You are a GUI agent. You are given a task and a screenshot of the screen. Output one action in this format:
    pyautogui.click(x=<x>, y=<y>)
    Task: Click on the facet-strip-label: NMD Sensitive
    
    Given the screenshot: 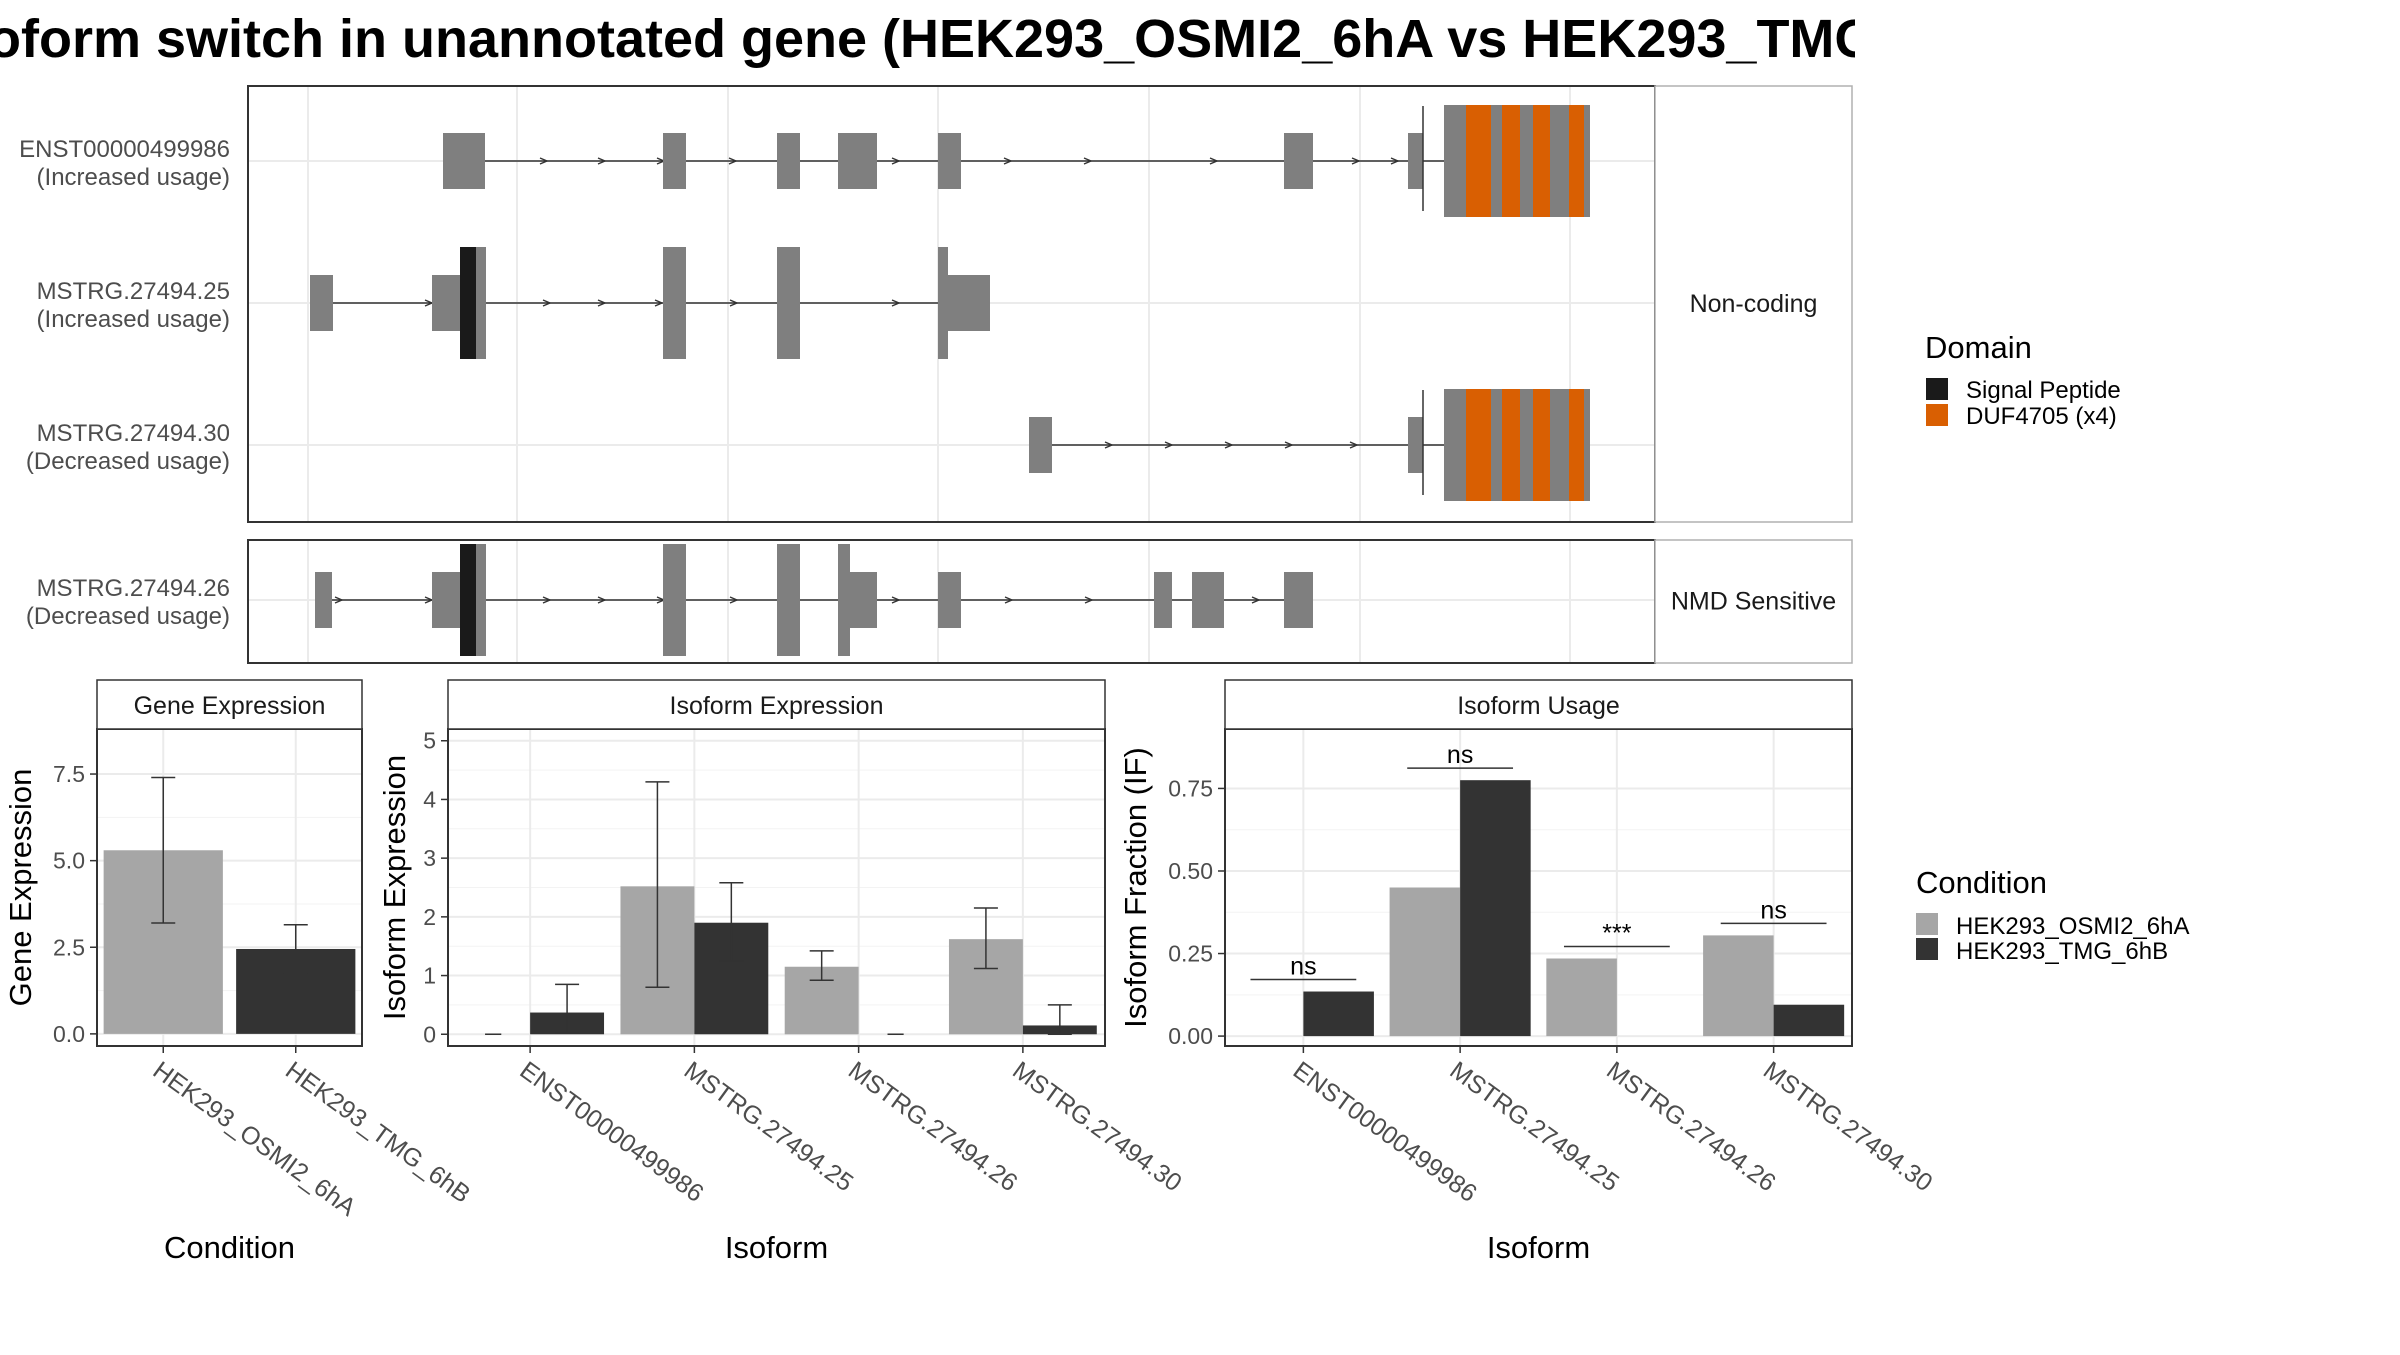 What is the action you would take?
    pyautogui.click(x=1753, y=602)
    